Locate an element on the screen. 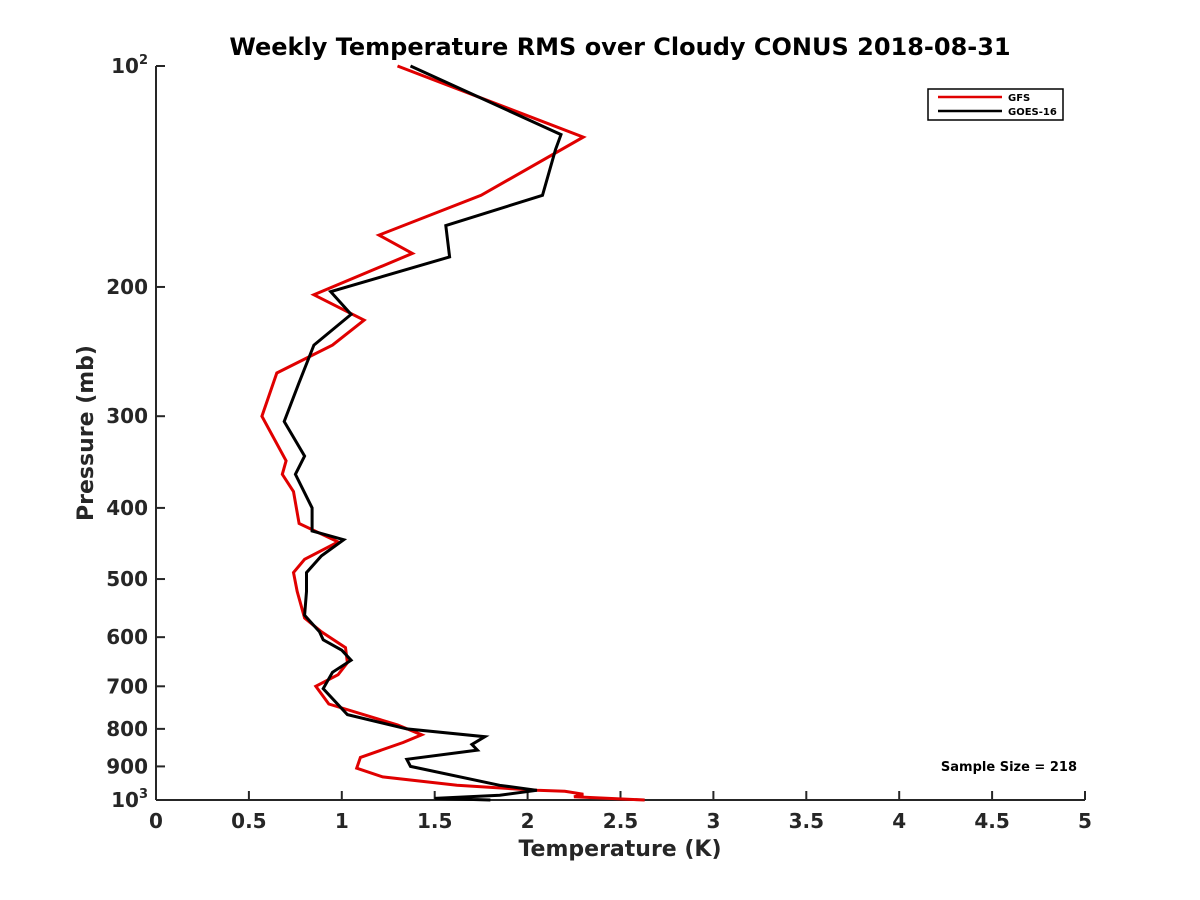 This screenshot has height=900, width=1200. y-tick-label: 800 is located at coordinates (127, 729).